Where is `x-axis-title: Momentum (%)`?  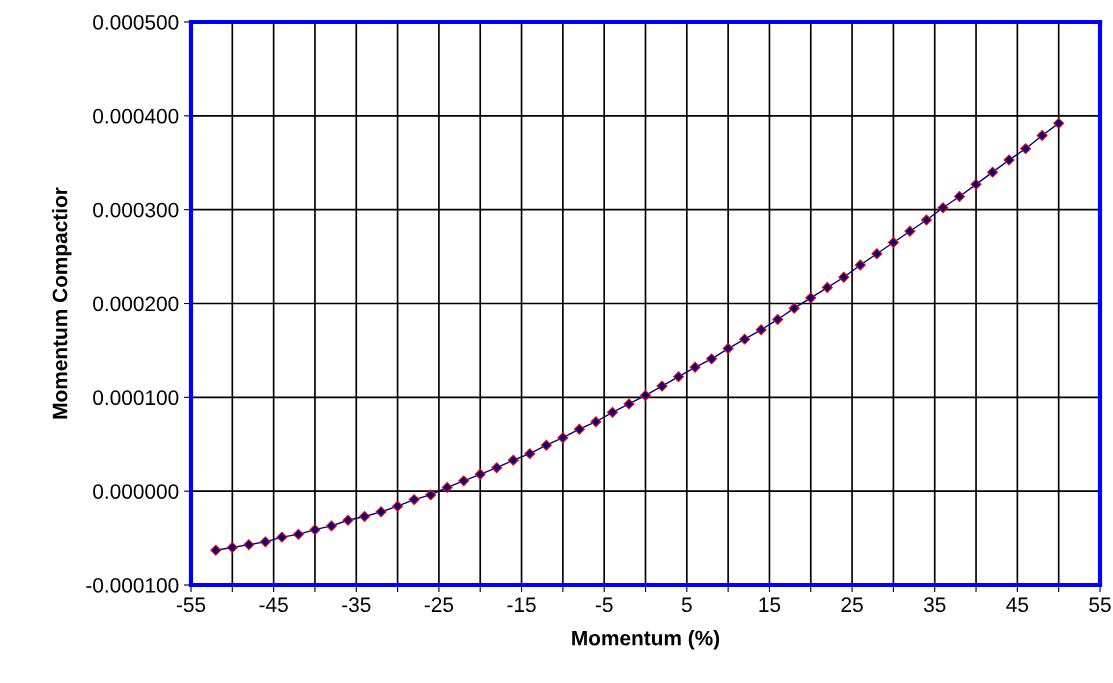 x-axis-title: Momentum (%) is located at coordinates (646, 640).